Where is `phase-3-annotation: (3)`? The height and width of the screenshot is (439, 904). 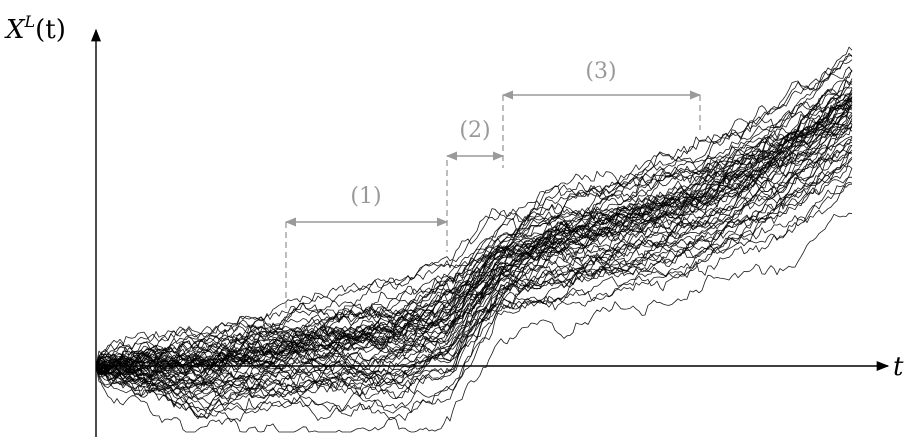
phase-3-annotation: (3) is located at coordinates (601, 94).